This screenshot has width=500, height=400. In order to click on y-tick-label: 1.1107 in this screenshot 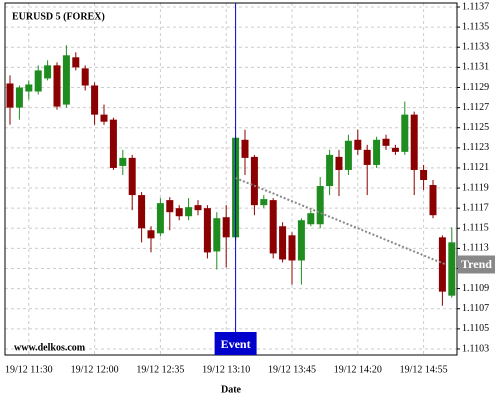, I will do `click(475, 308)`.